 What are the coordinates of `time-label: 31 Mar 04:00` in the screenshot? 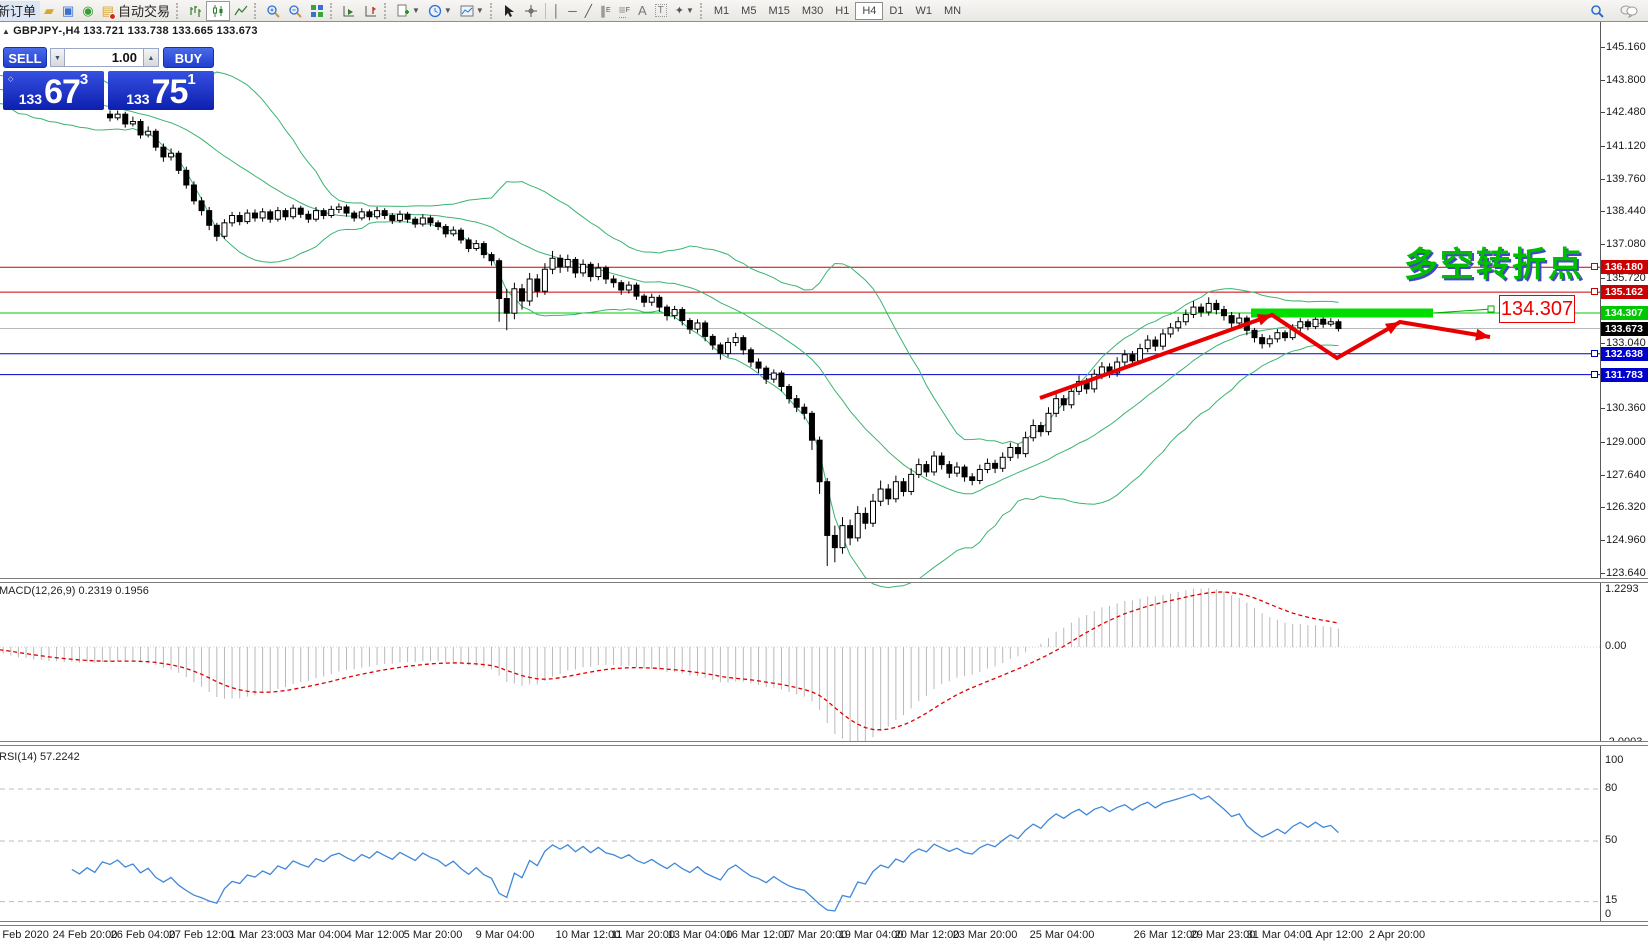 It's located at (1279, 935).